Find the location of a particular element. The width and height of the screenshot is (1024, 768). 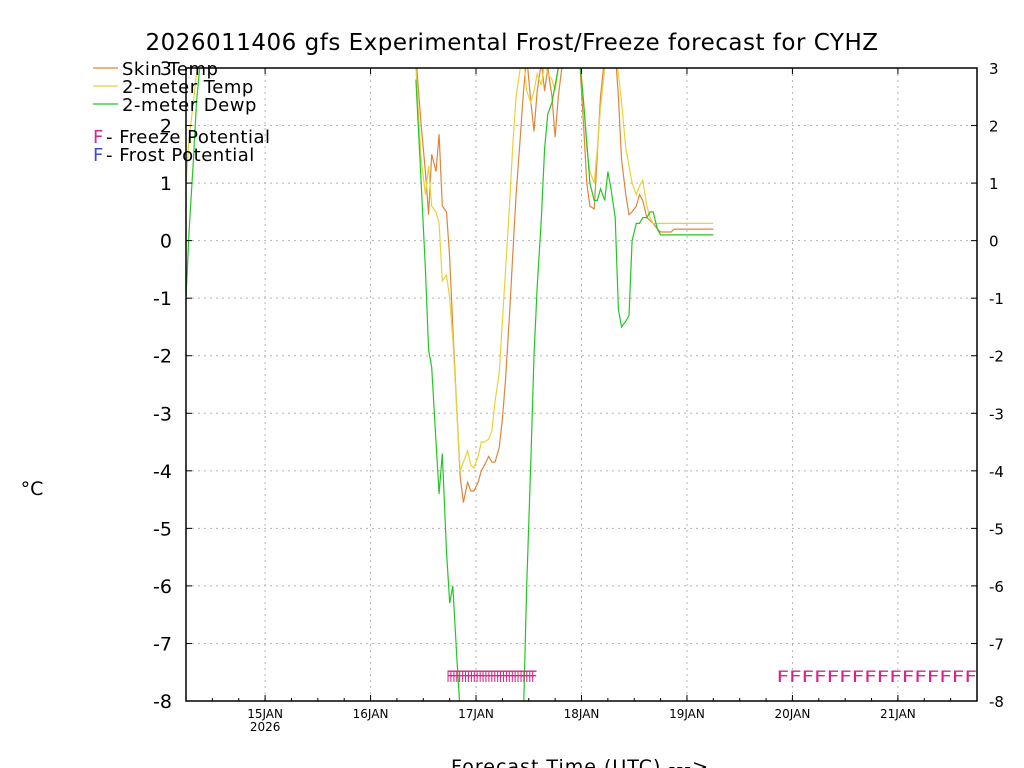

y-tick-label-right: 0 is located at coordinates (994, 242).